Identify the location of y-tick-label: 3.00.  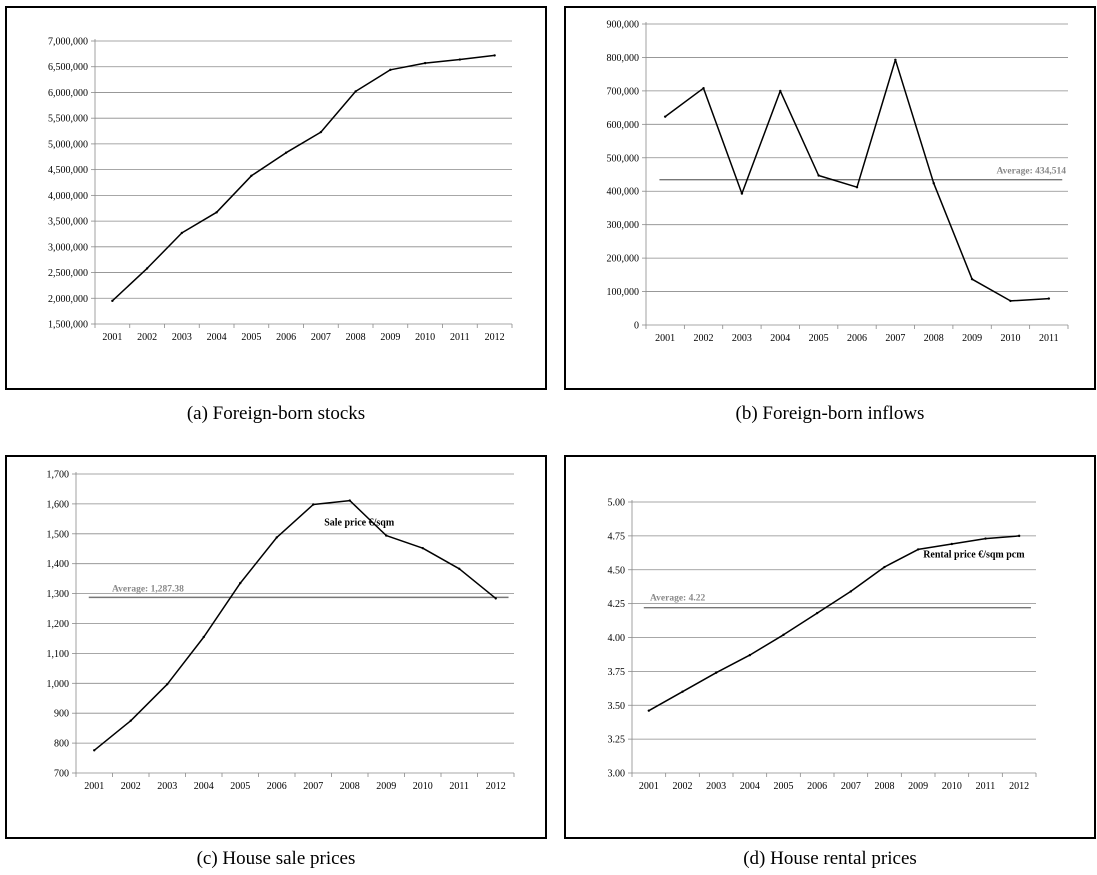
(617, 774).